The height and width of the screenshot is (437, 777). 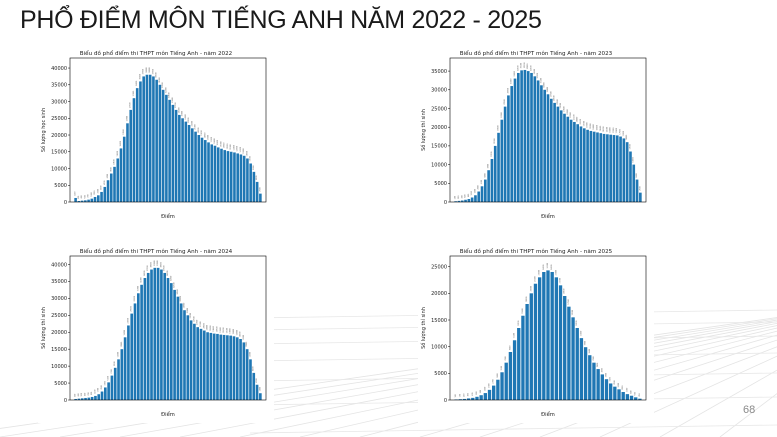 What do you see at coordinates (59, 102) in the screenshot?
I see `y-tick-label: 30000` at bounding box center [59, 102].